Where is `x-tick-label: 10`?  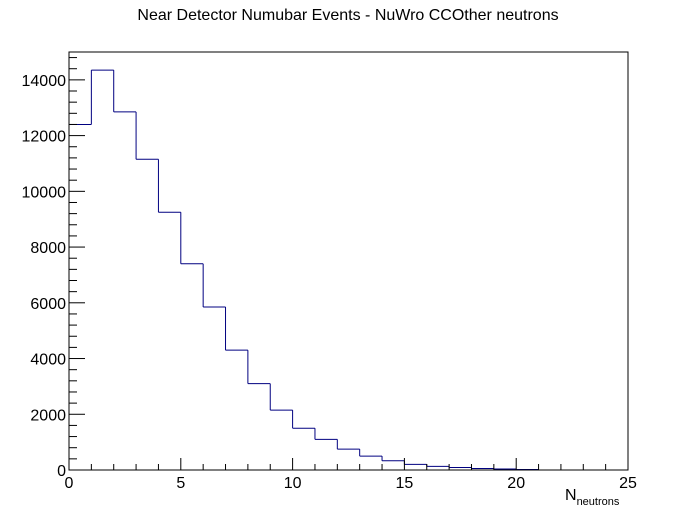 x-tick-label: 10 is located at coordinates (293, 483).